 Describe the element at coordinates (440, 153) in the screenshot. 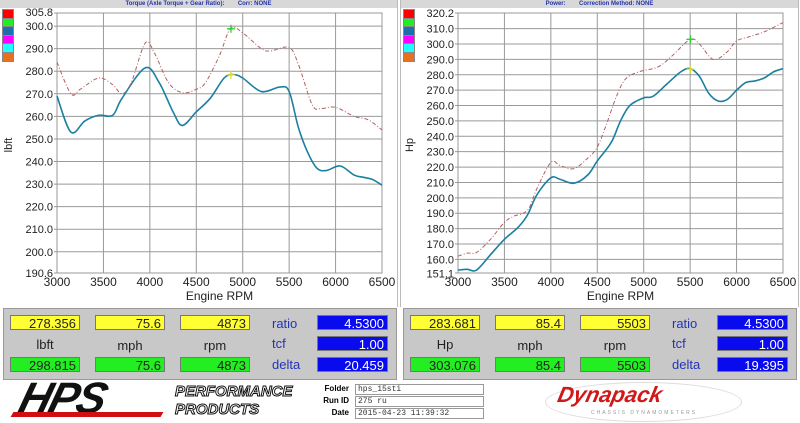

I see `y-tick-label: 230.0` at that location.